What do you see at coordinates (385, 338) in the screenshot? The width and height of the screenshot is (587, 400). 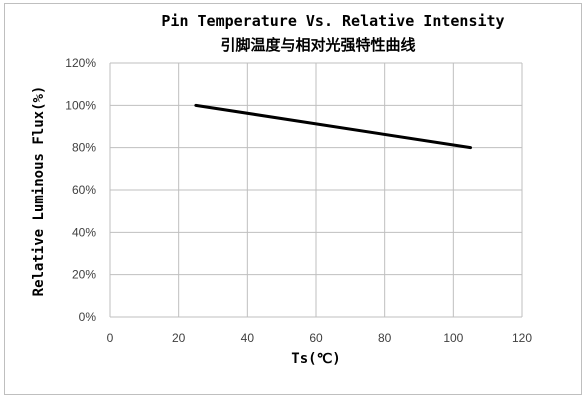 I see `x-tick-label: 80` at bounding box center [385, 338].